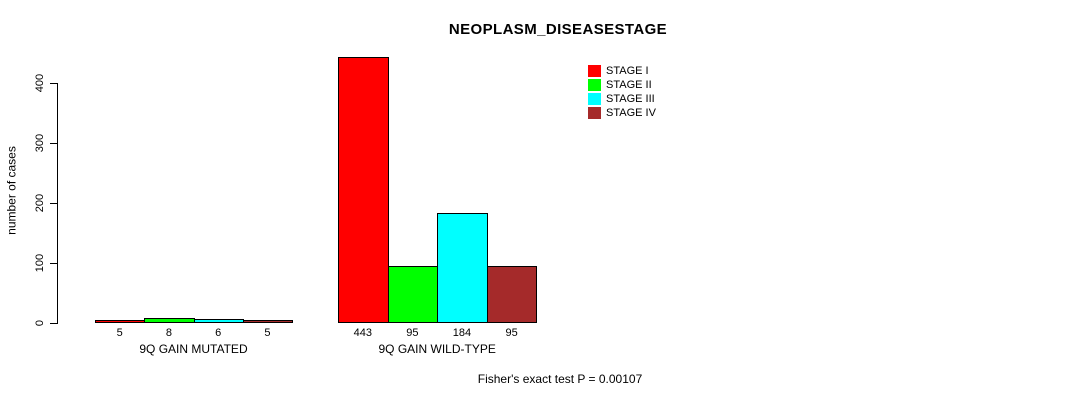 The image size is (1090, 400). I want to click on x-group-label: 9Q GAIN MUTATED, so click(193, 349).